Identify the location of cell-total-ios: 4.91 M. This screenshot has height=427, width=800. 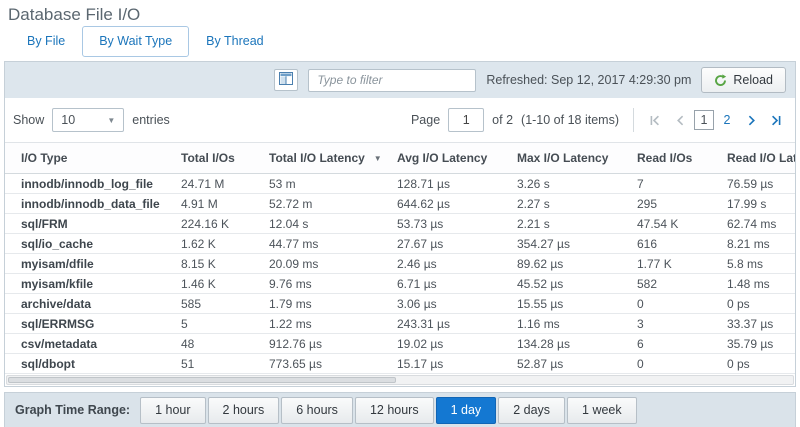
(209, 203).